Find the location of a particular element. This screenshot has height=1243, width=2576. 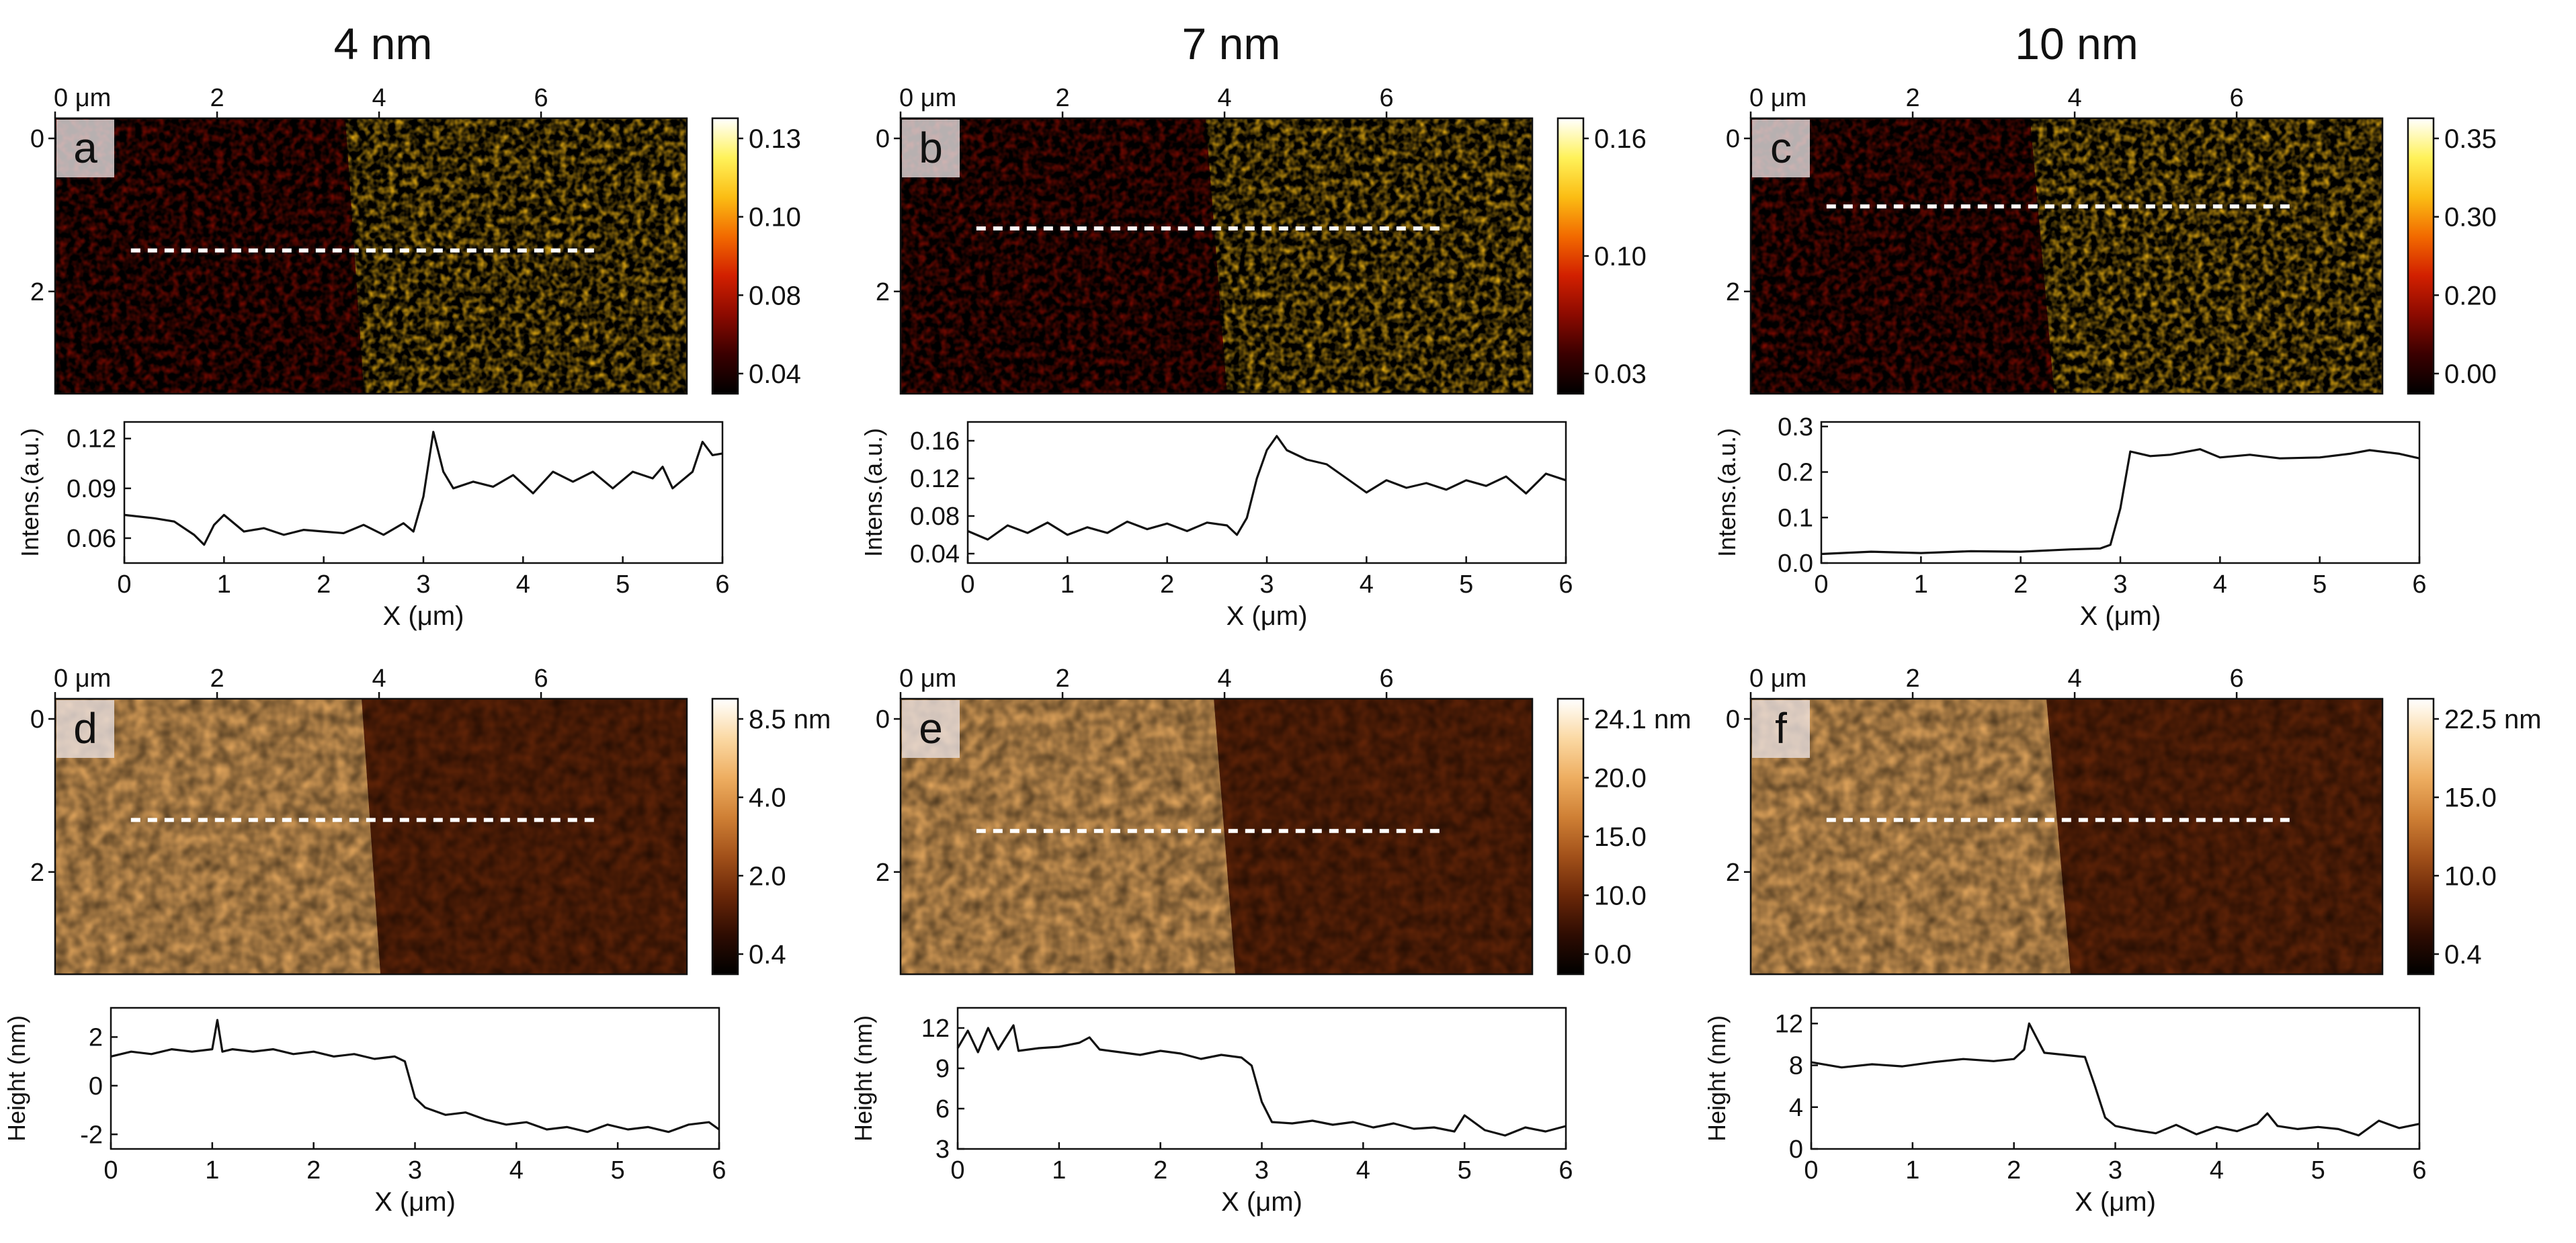

colorbar-label: 0.10 is located at coordinates (775, 218).